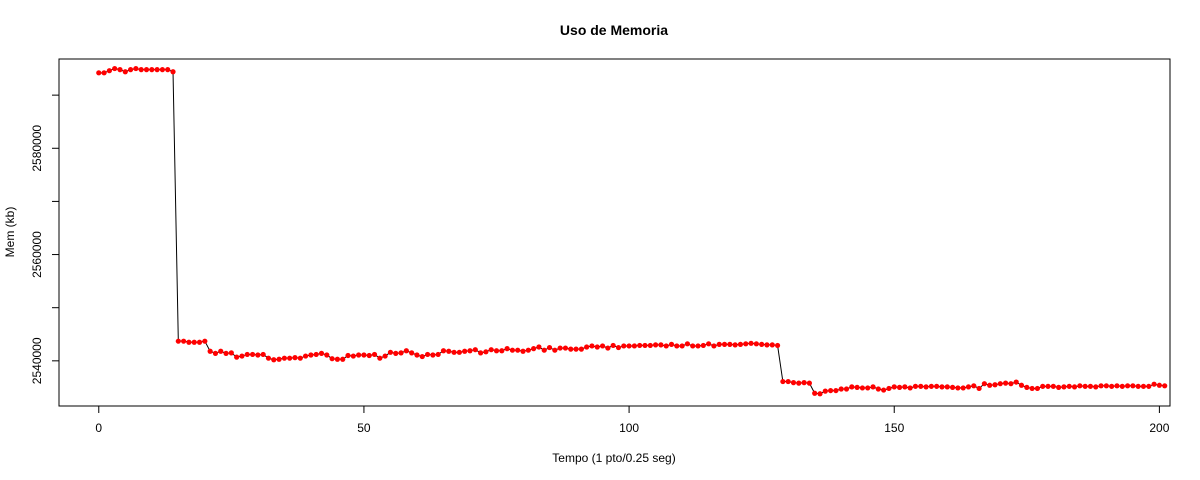 The image size is (1200, 480). Describe the element at coordinates (45, 239) in the screenshot. I see `y-axis: 2540000 2560000 2580000` at that location.